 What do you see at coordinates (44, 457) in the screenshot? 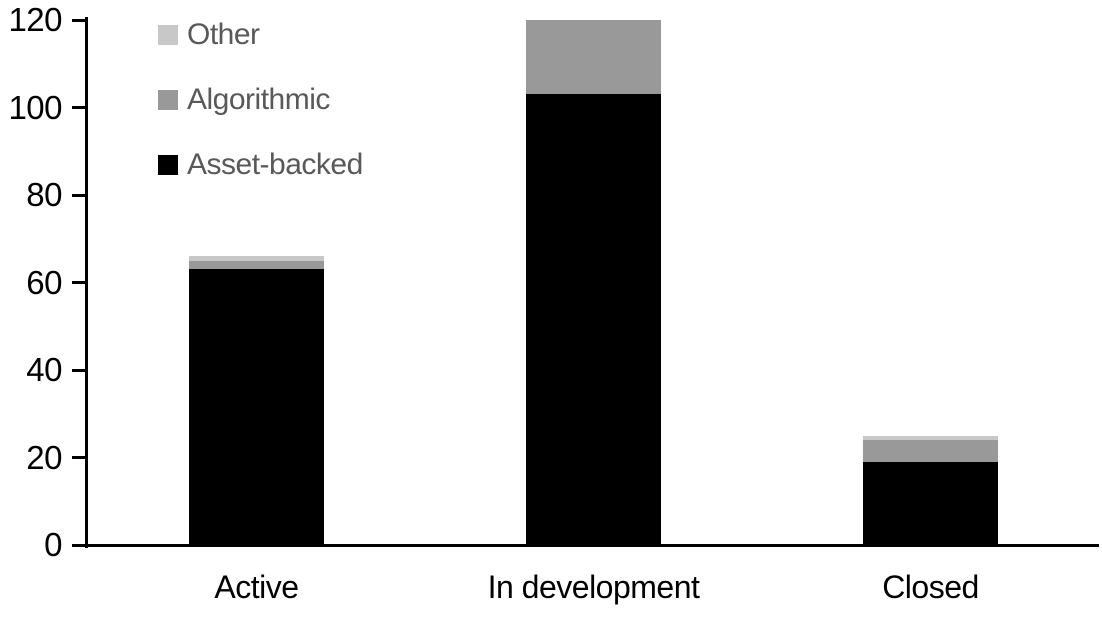
I see `y-axis-tick-label: 20` at bounding box center [44, 457].